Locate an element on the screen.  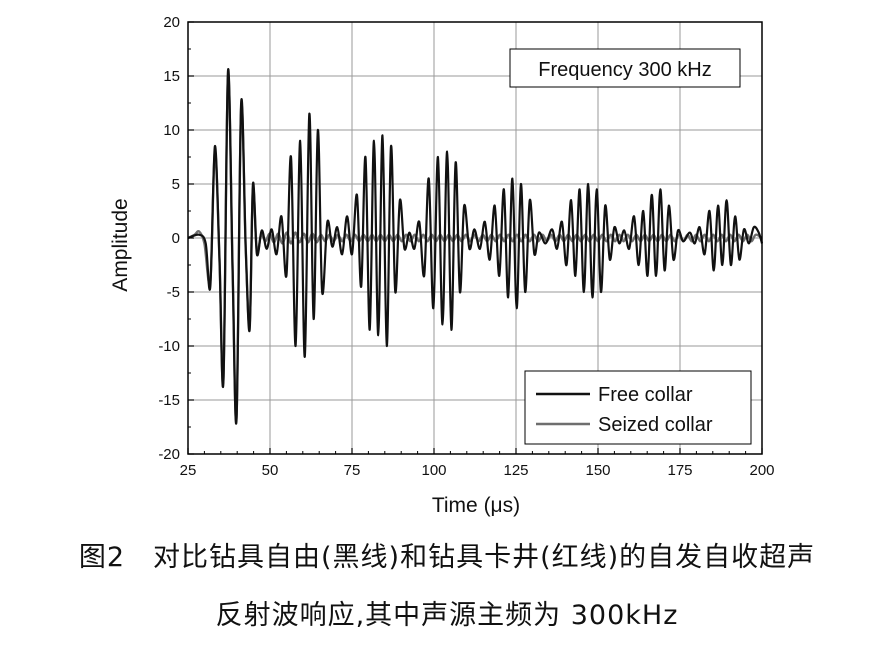
annotation-box is located at coordinates (625, 68).